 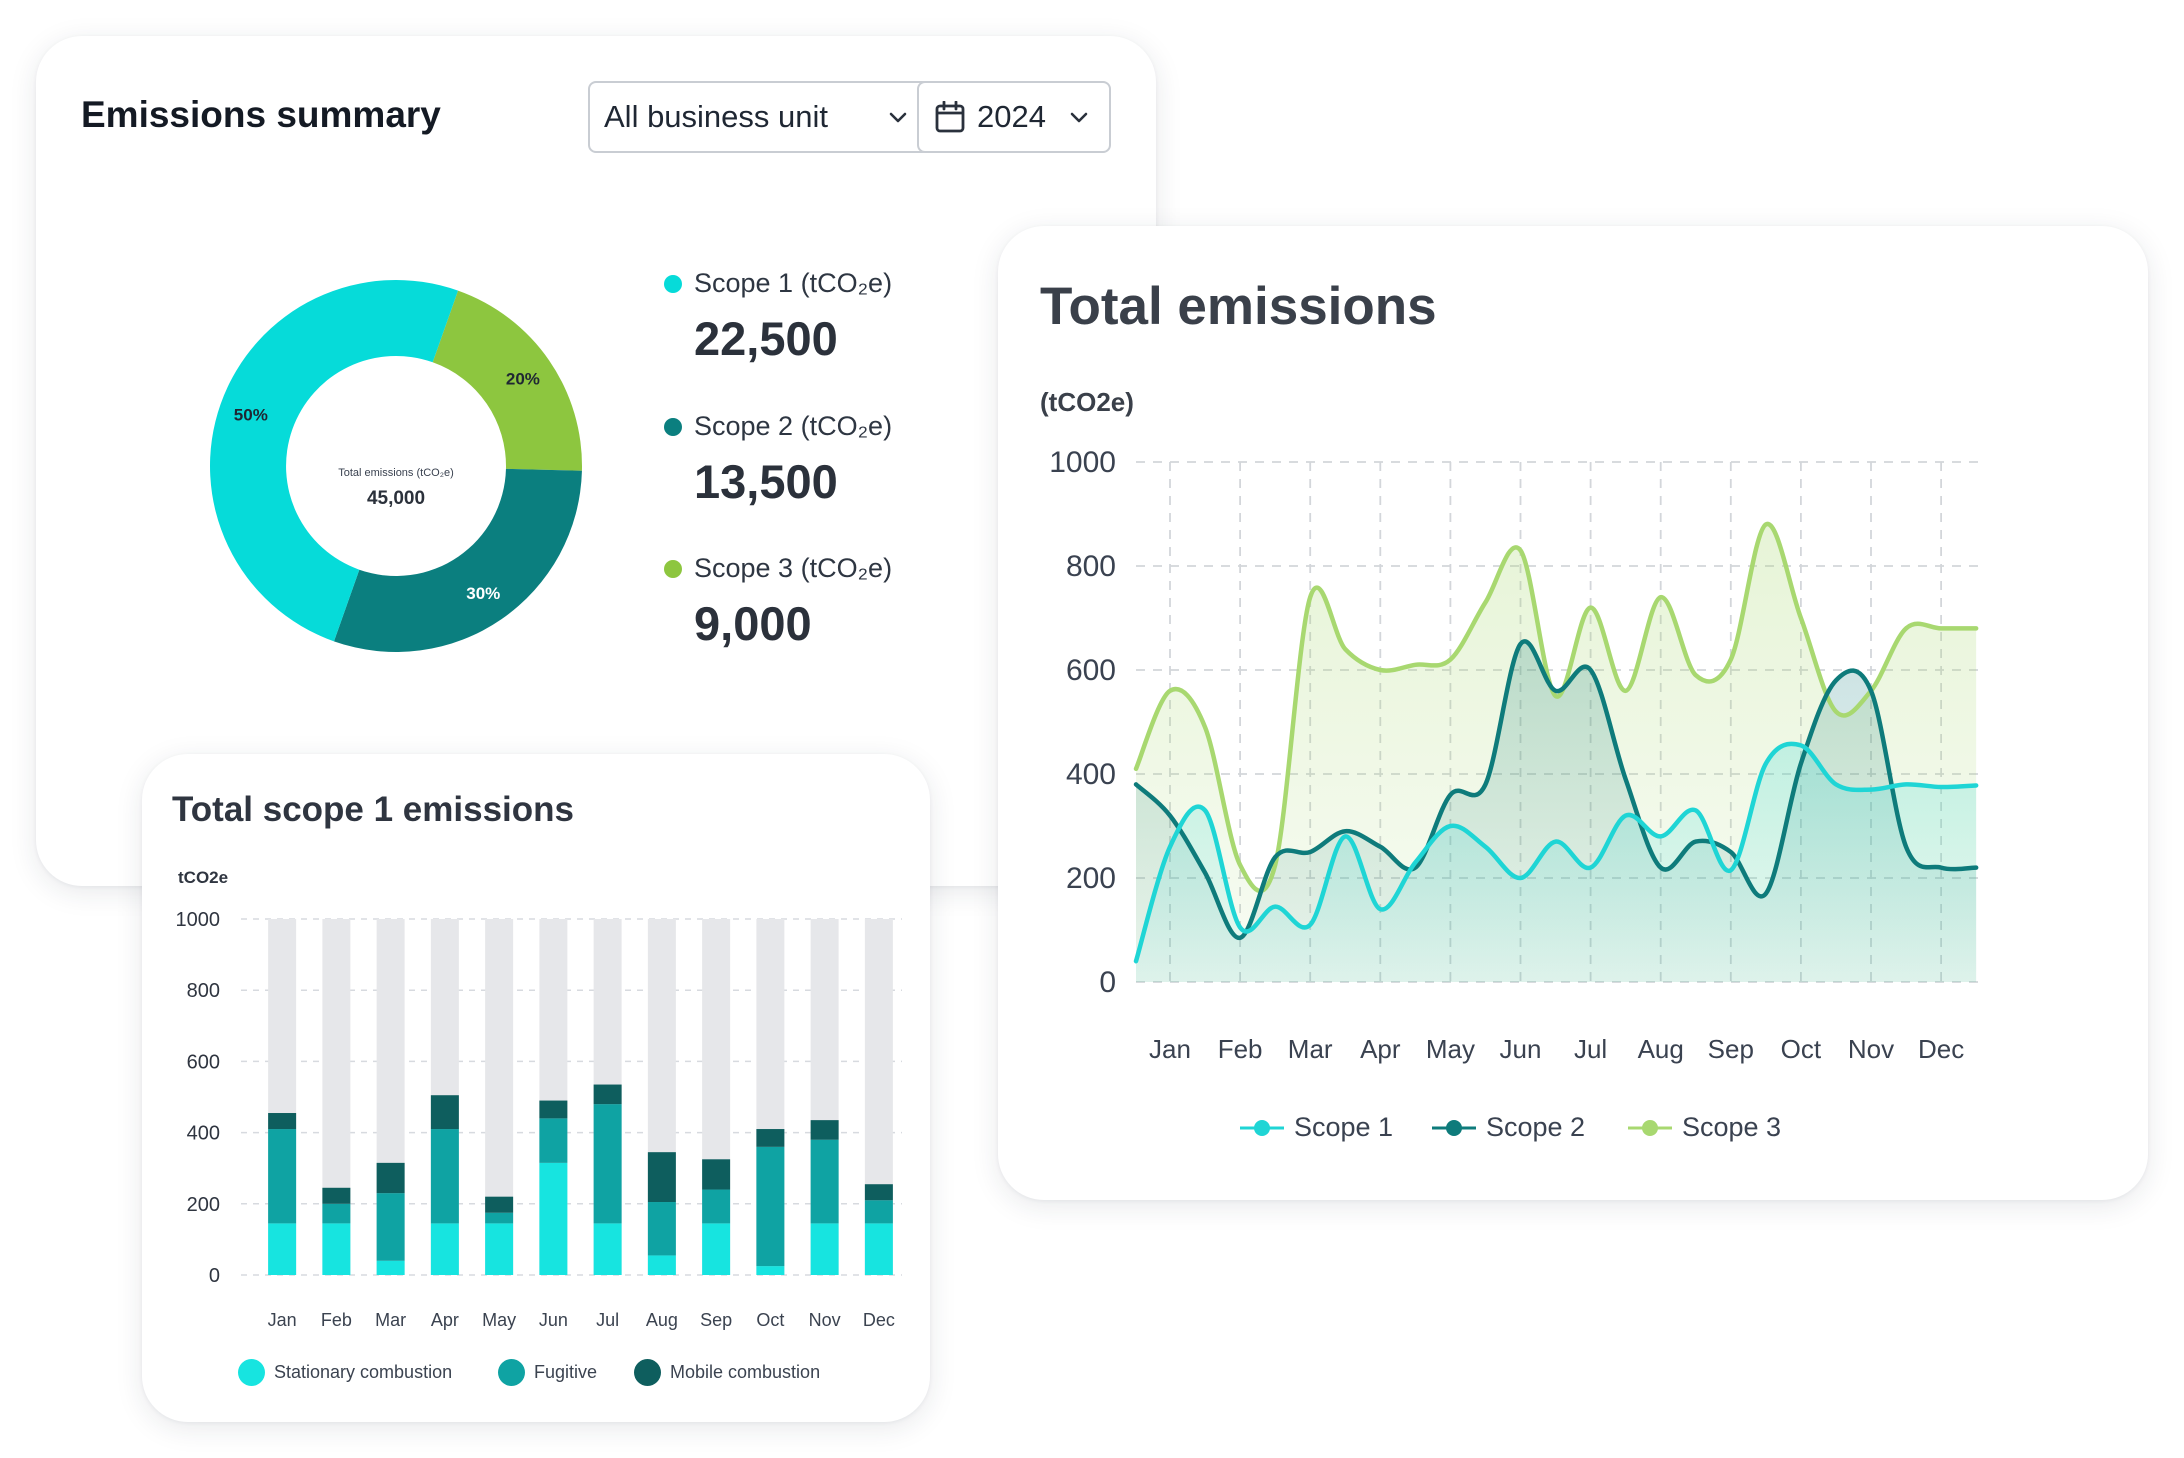 What do you see at coordinates (547, 1372) in the screenshot?
I see `legend-fugitive: Fugitive` at bounding box center [547, 1372].